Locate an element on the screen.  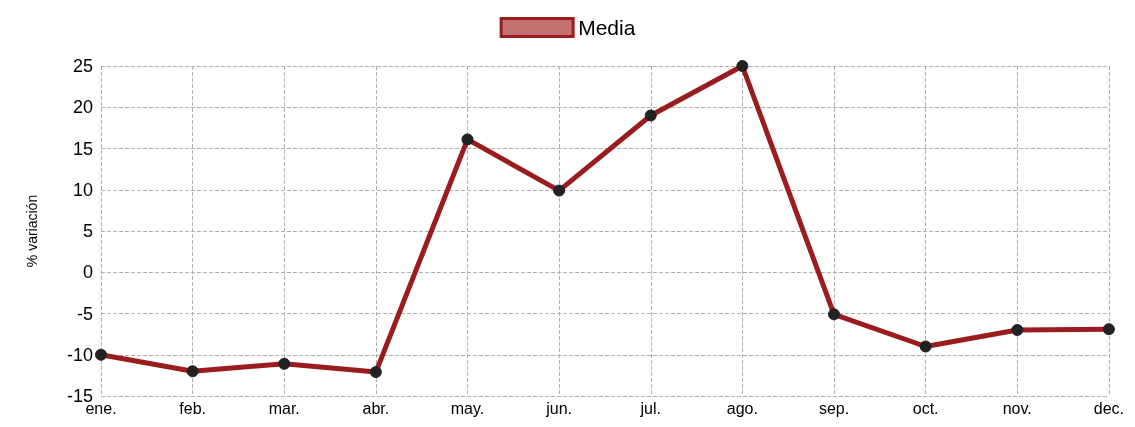
y-tick-label: 15 is located at coordinates (82, 148).